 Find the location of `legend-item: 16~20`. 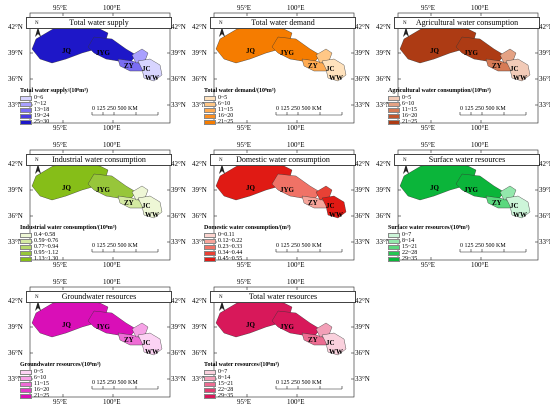

legend-item: 16~20 is located at coordinates (402, 116).